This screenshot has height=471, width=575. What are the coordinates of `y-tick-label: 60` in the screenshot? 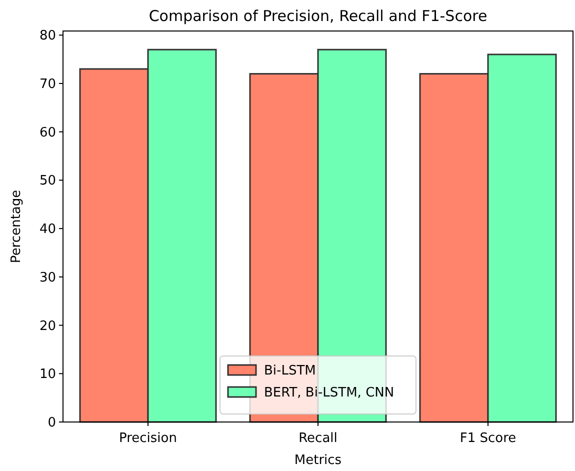 It's located at (47, 132).